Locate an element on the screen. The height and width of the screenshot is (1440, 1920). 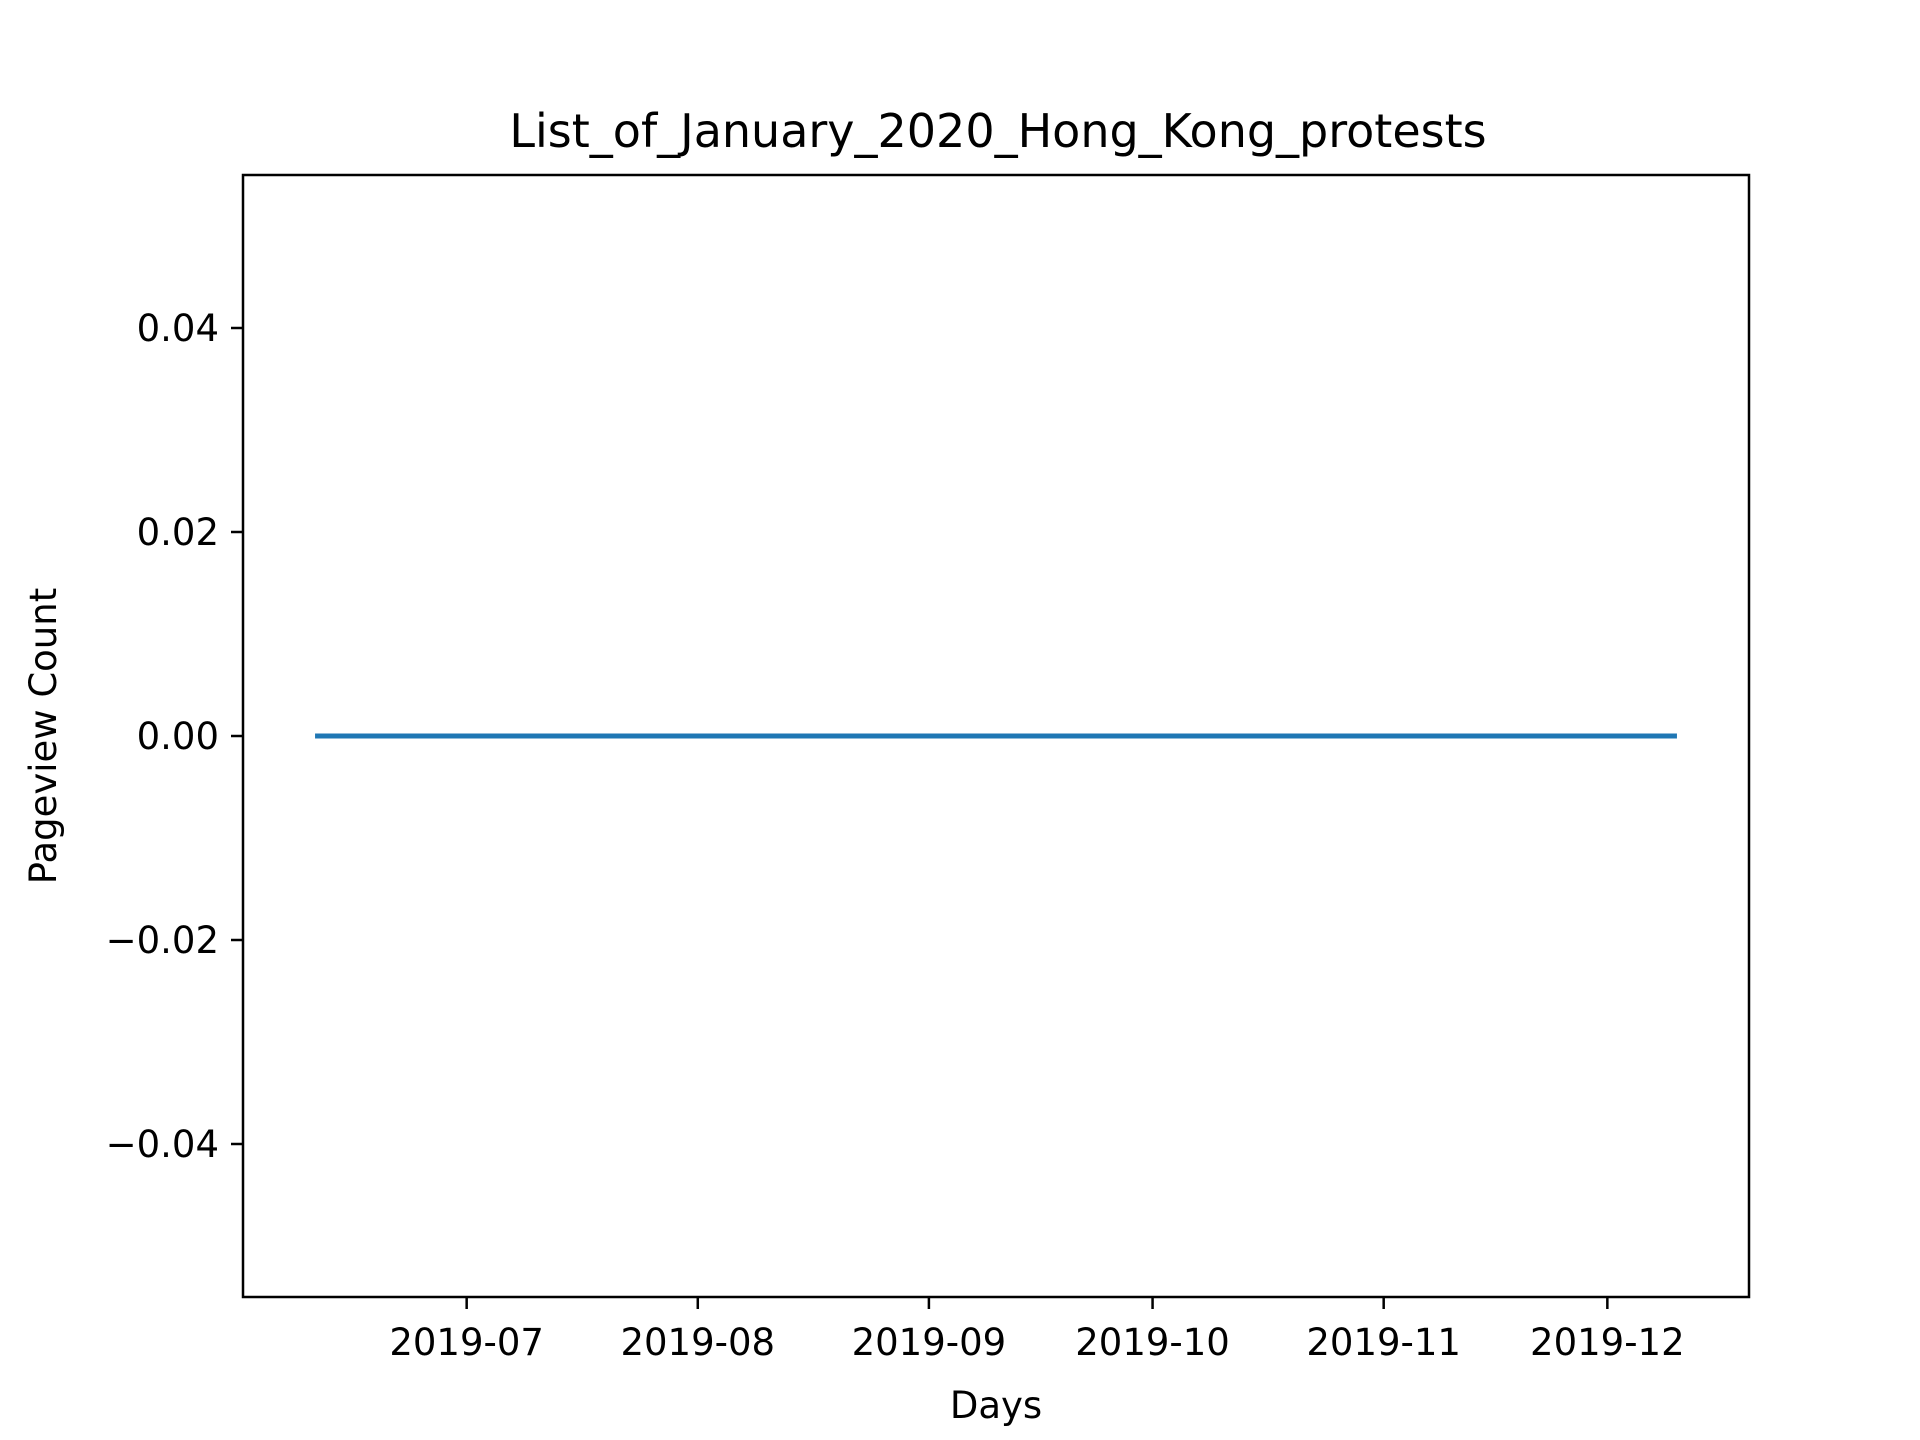
x-tick-label: 2019-10 is located at coordinates (1152, 1342).